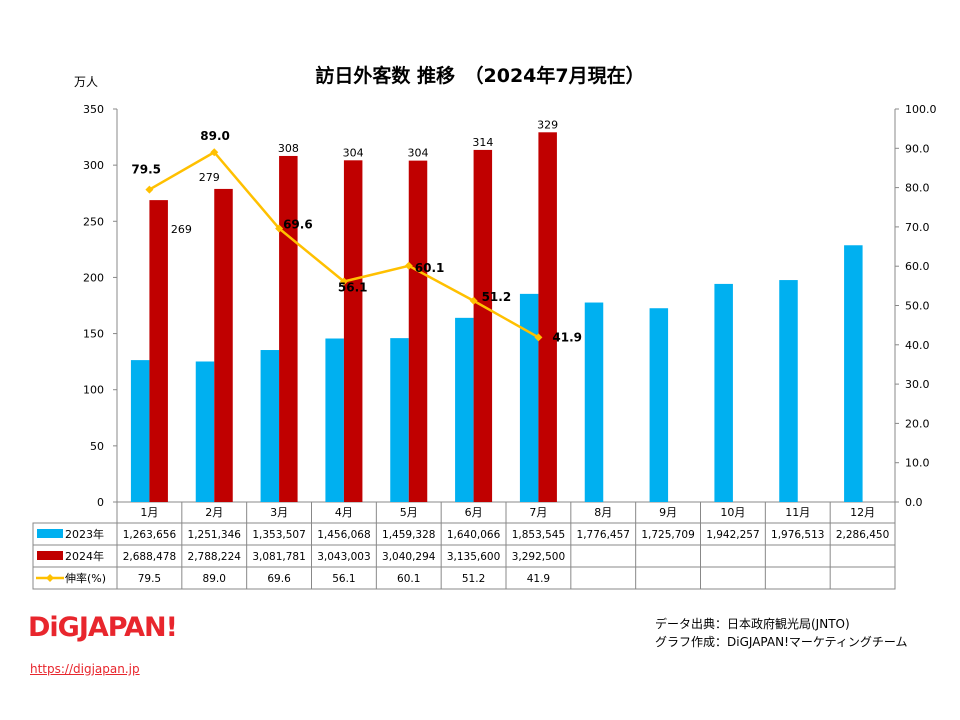 The width and height of the screenshot is (960, 720). I want to click on category-label: 8月, so click(603, 512).